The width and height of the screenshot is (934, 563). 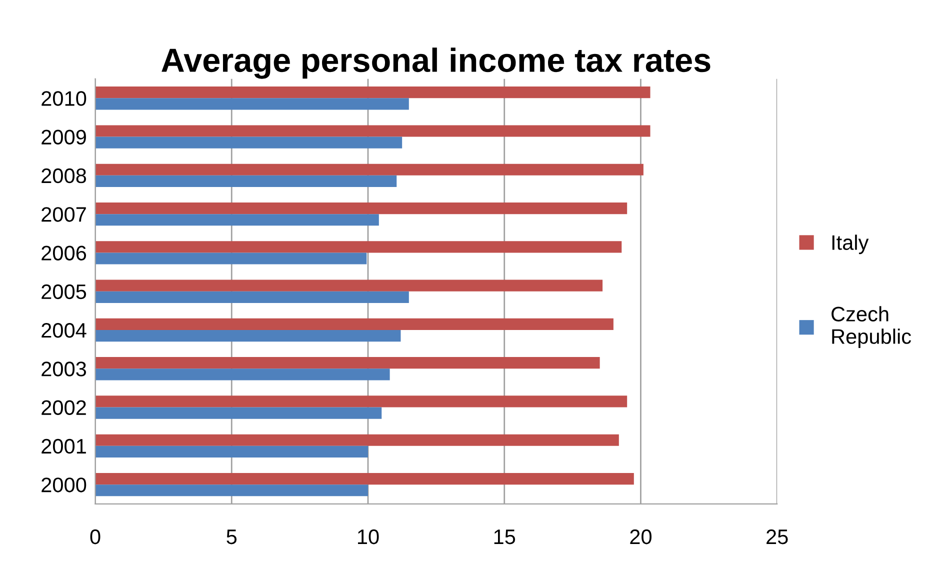 I want to click on y-tick-label: 2000, so click(x=64, y=485).